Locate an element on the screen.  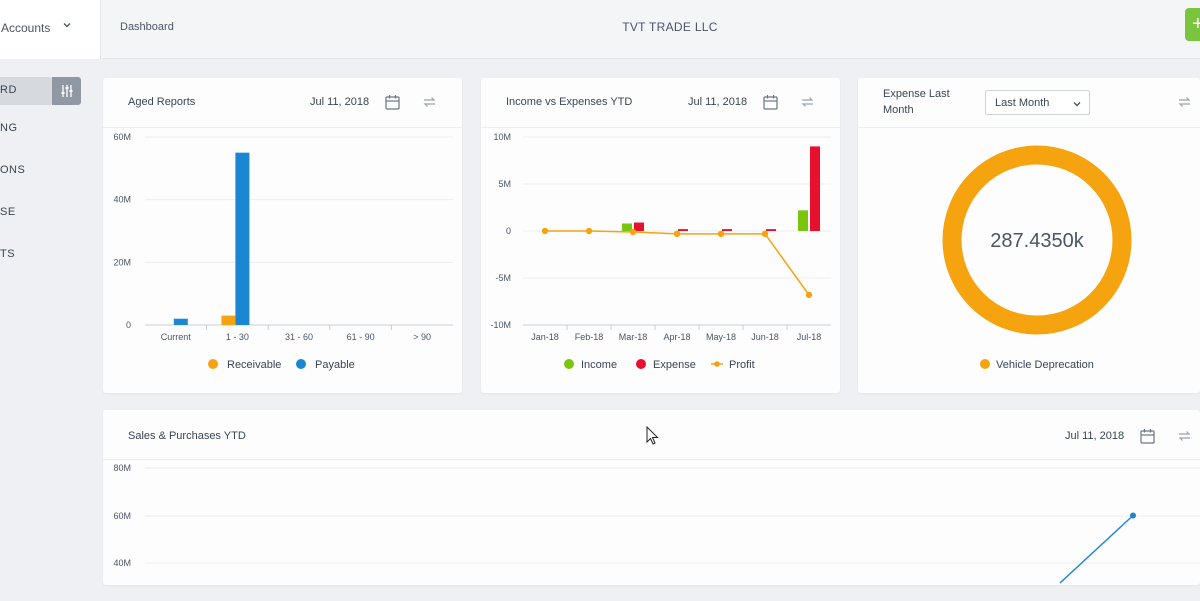
sidebar-item-reports: TS is located at coordinates (8, 254).